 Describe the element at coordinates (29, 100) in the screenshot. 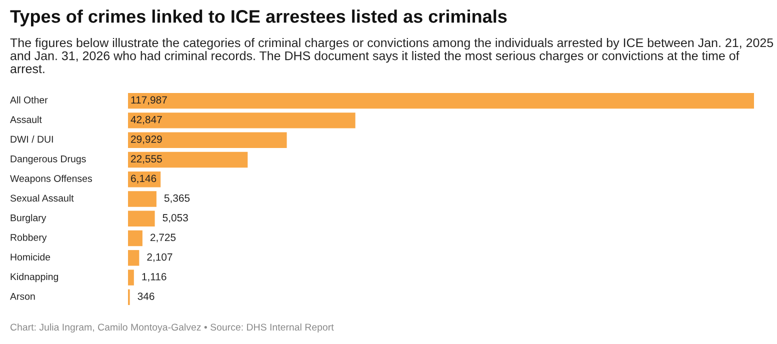

I see `y-tick-label: All Other` at that location.